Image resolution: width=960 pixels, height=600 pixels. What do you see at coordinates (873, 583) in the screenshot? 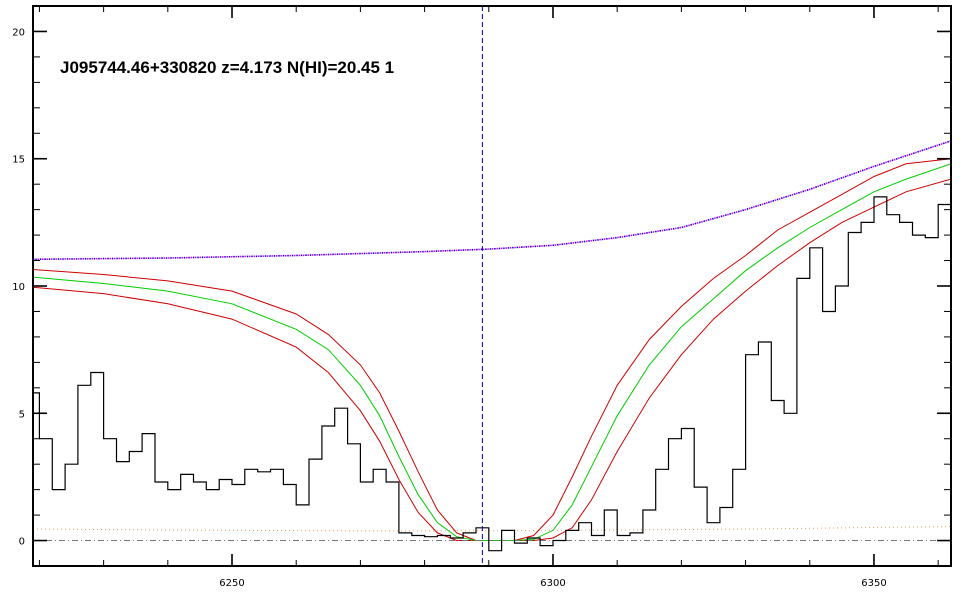
I see `x-tick-label: 6350` at bounding box center [873, 583].